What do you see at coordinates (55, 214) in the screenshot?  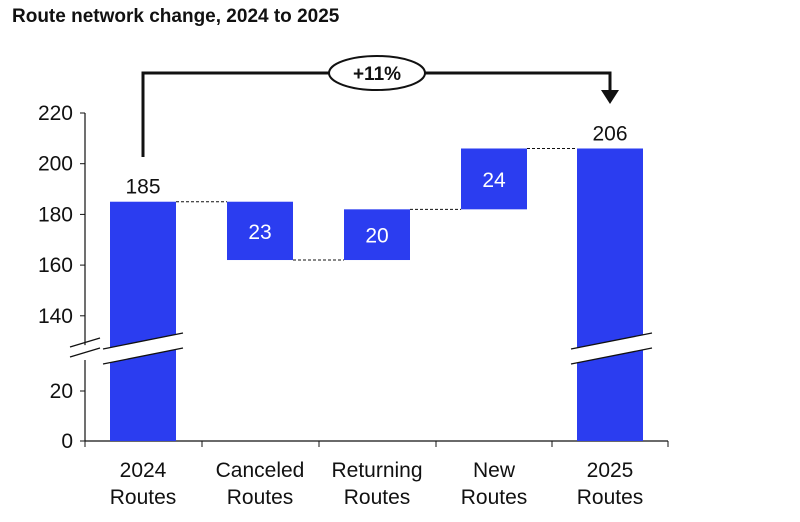 I see `y-tick-label: 180` at bounding box center [55, 214].